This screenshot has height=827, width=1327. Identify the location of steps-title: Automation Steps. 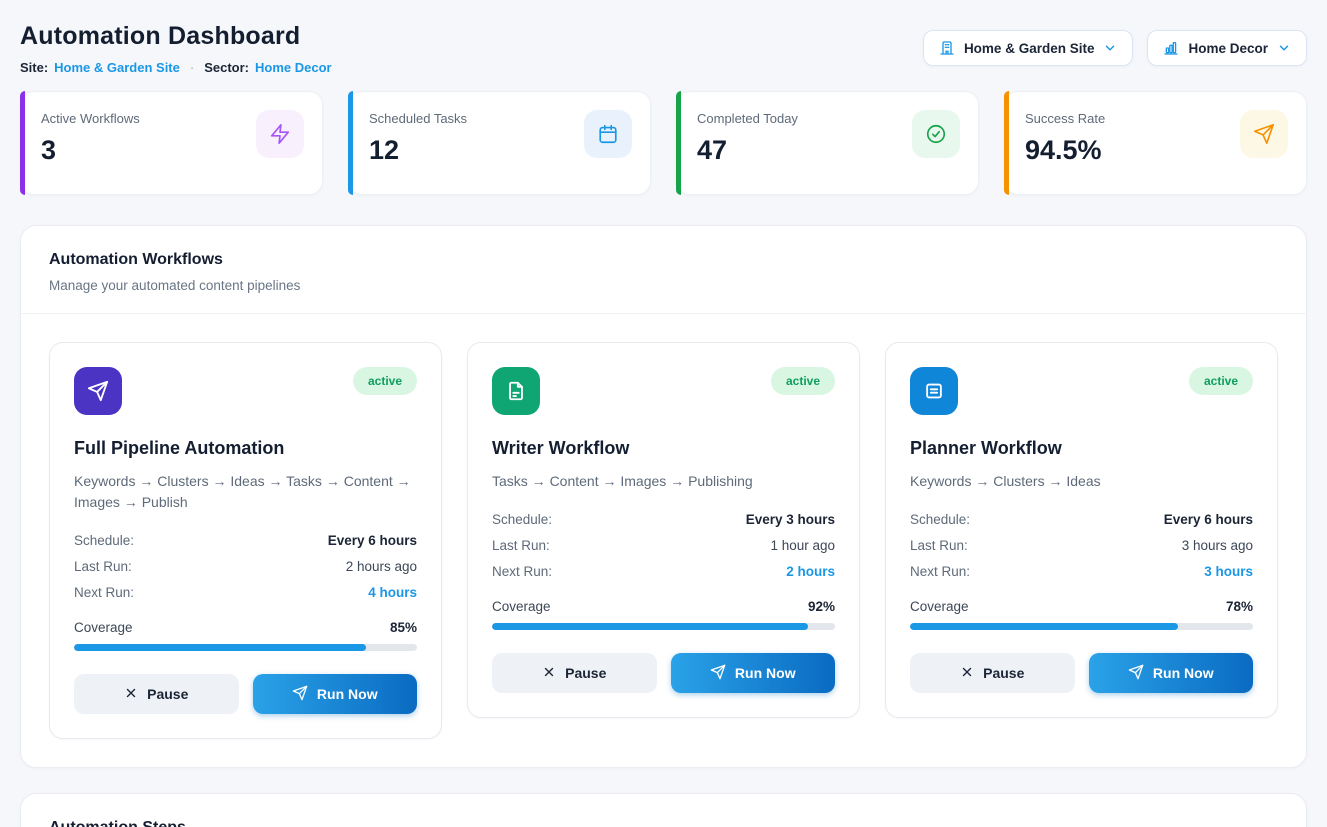
(663, 823).